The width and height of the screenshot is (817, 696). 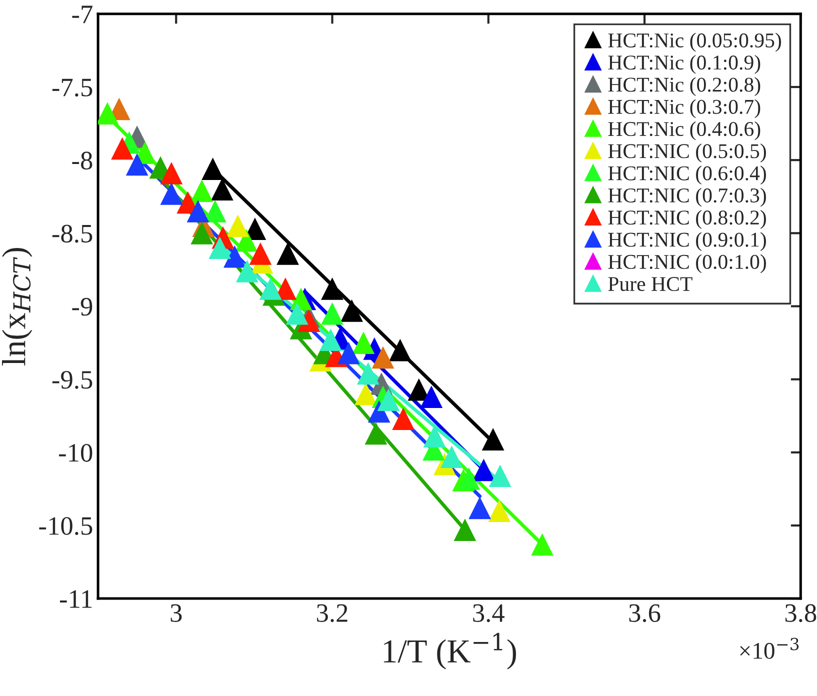 I want to click on legend-label: HCT:NIC (0.0:1.0), so click(x=687, y=264).